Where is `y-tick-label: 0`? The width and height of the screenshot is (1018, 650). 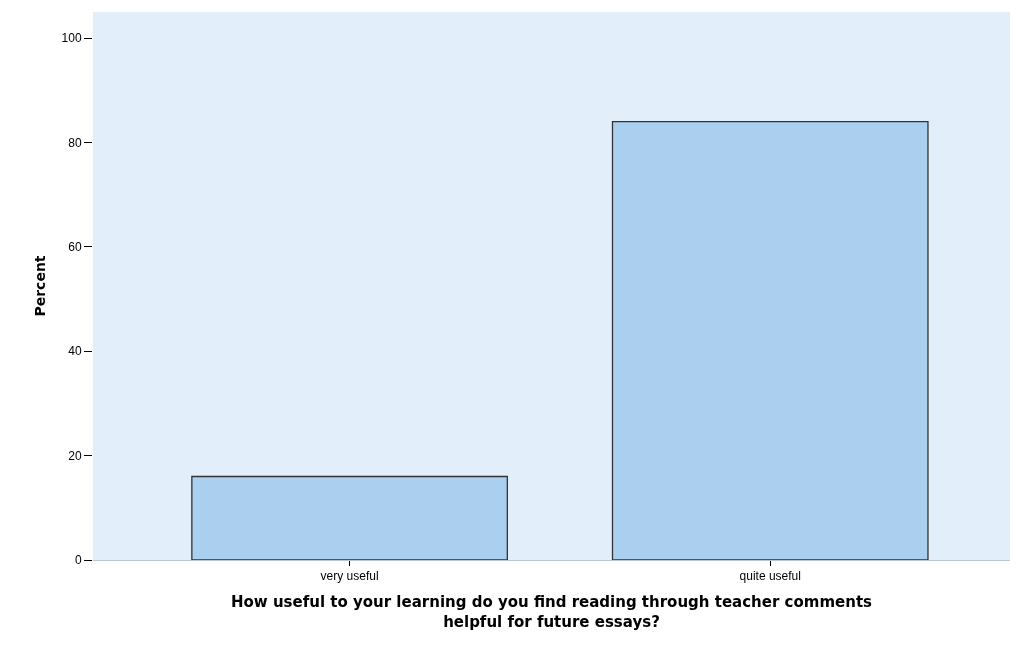 y-tick-label: 0 is located at coordinates (78, 560).